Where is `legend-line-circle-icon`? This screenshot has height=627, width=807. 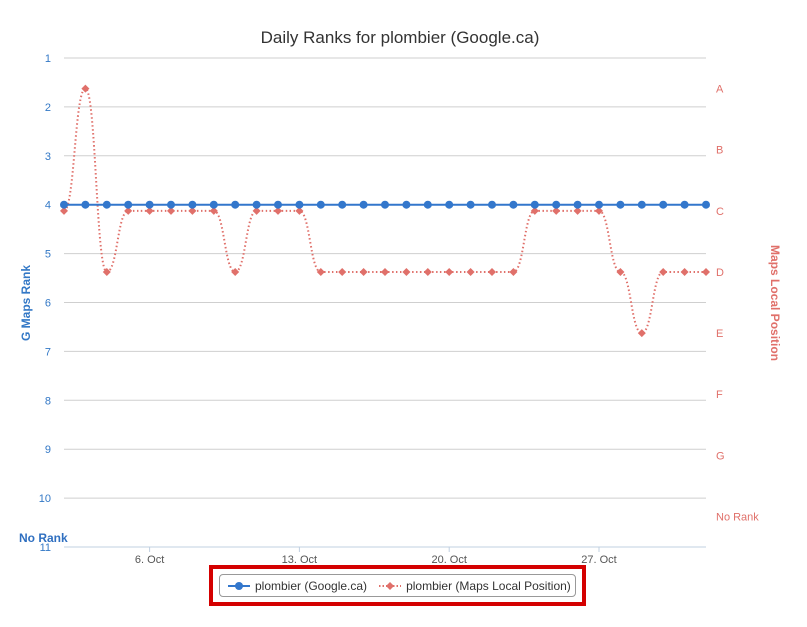
legend-line-circle-icon is located at coordinates (239, 585).